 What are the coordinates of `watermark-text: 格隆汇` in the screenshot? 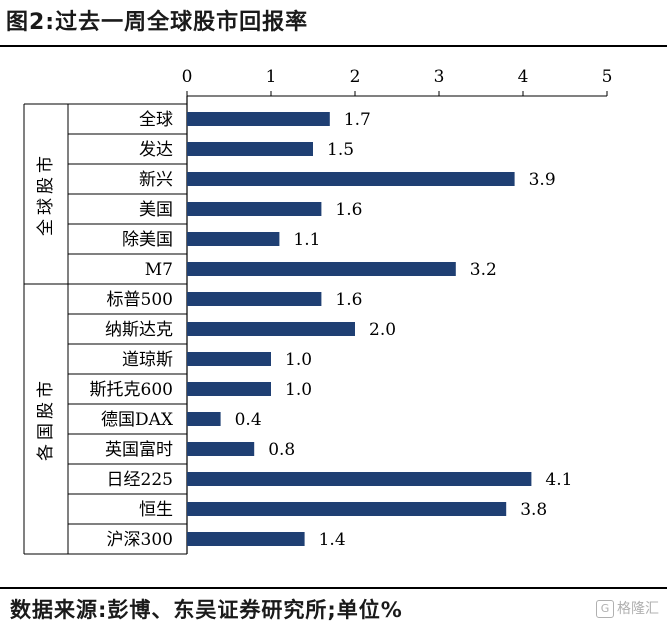 It's located at (638, 609).